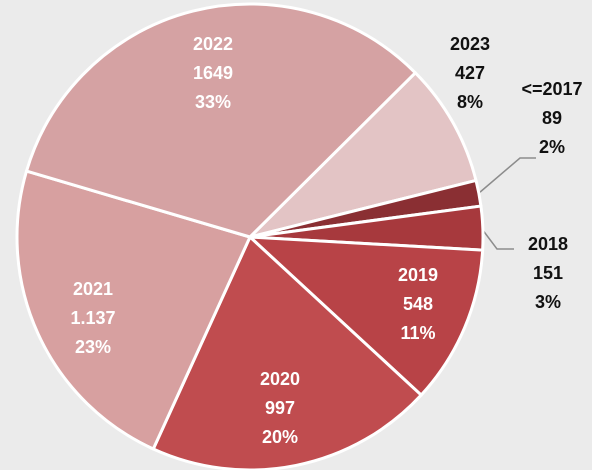 Image resolution: width=592 pixels, height=470 pixels. Describe the element at coordinates (470, 102) in the screenshot. I see `slice-percent: 8%` at that location.